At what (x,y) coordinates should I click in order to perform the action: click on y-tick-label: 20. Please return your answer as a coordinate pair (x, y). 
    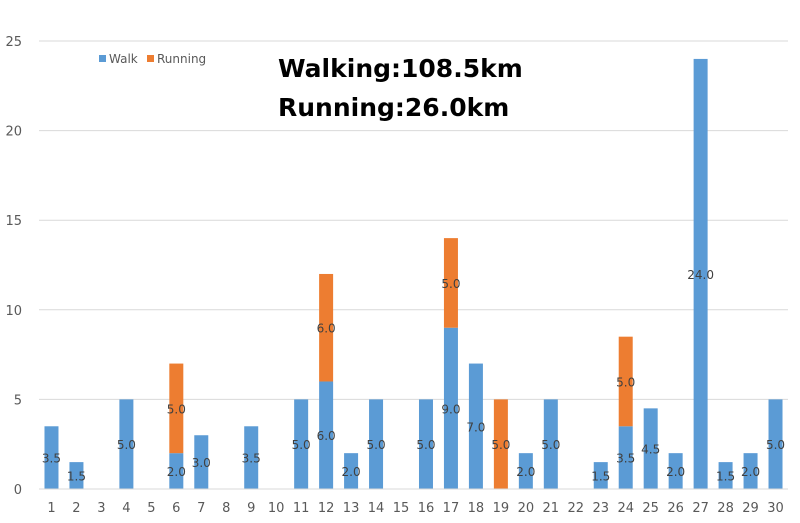
    Looking at the image, I should click on (13, 132).